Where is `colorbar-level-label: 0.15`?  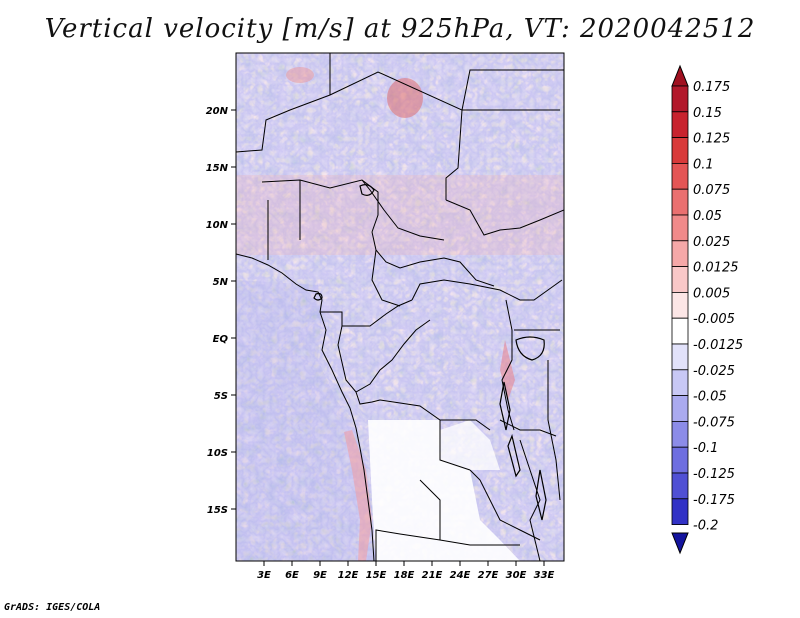
colorbar-level-label: 0.15 is located at coordinates (707, 113).